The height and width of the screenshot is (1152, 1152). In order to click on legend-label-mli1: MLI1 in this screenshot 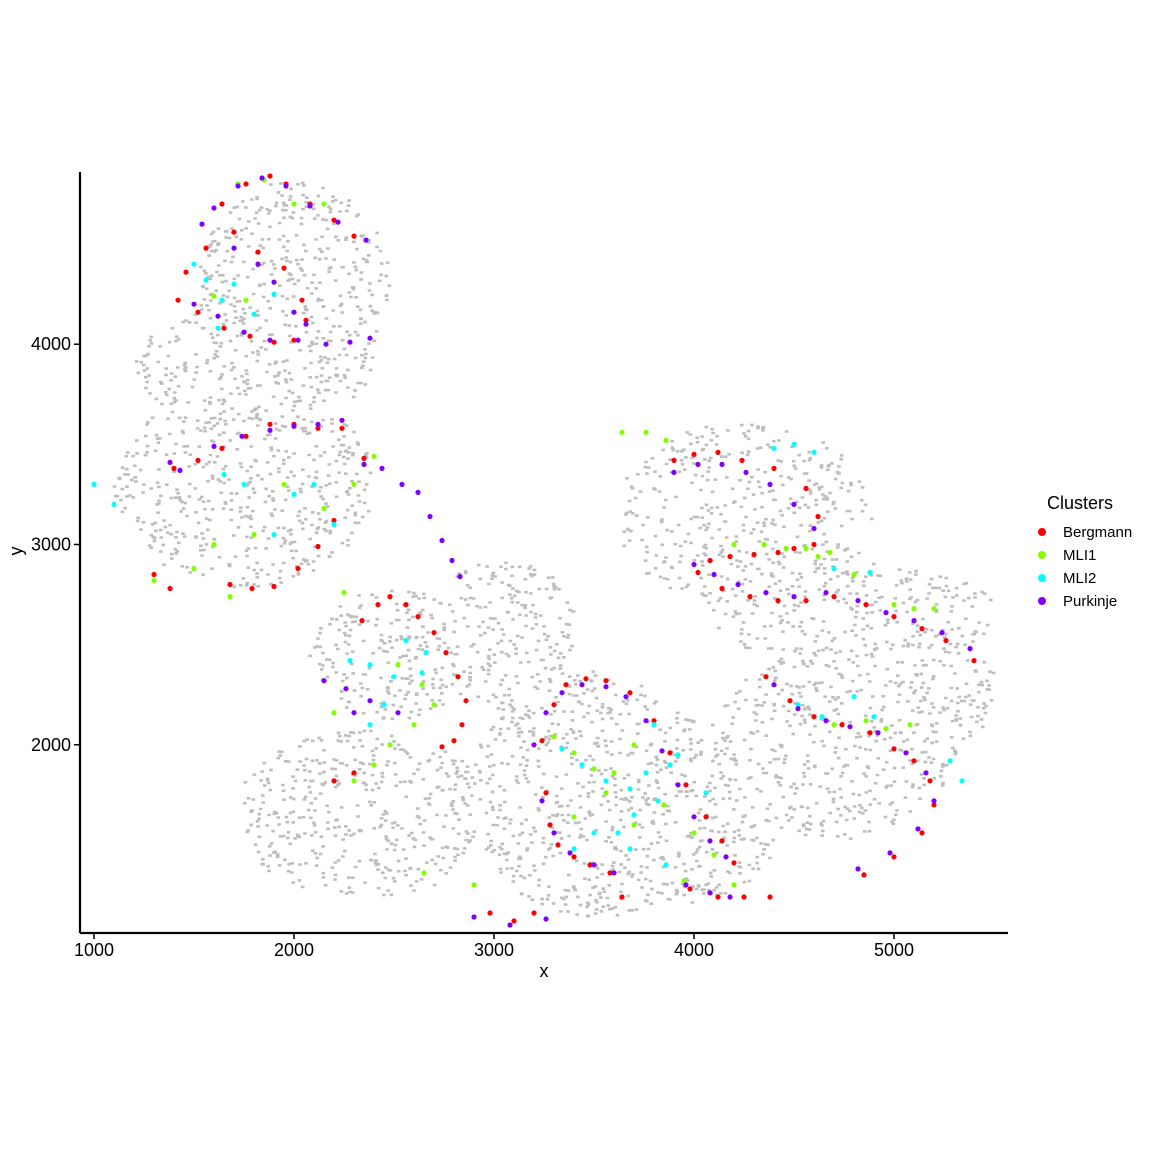, I will do `click(1079, 555)`.